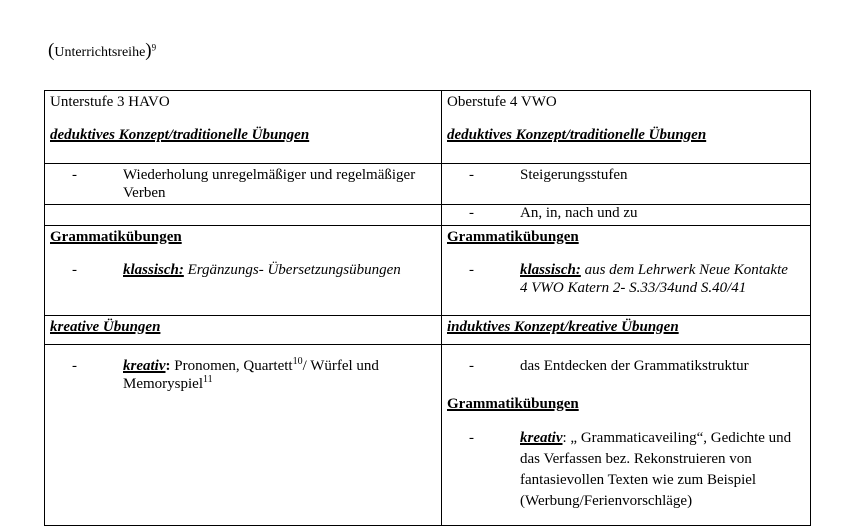 The height and width of the screenshot is (526, 843). I want to click on bullet-text: das Entdecken der Grammatikstruktur, so click(634, 366).